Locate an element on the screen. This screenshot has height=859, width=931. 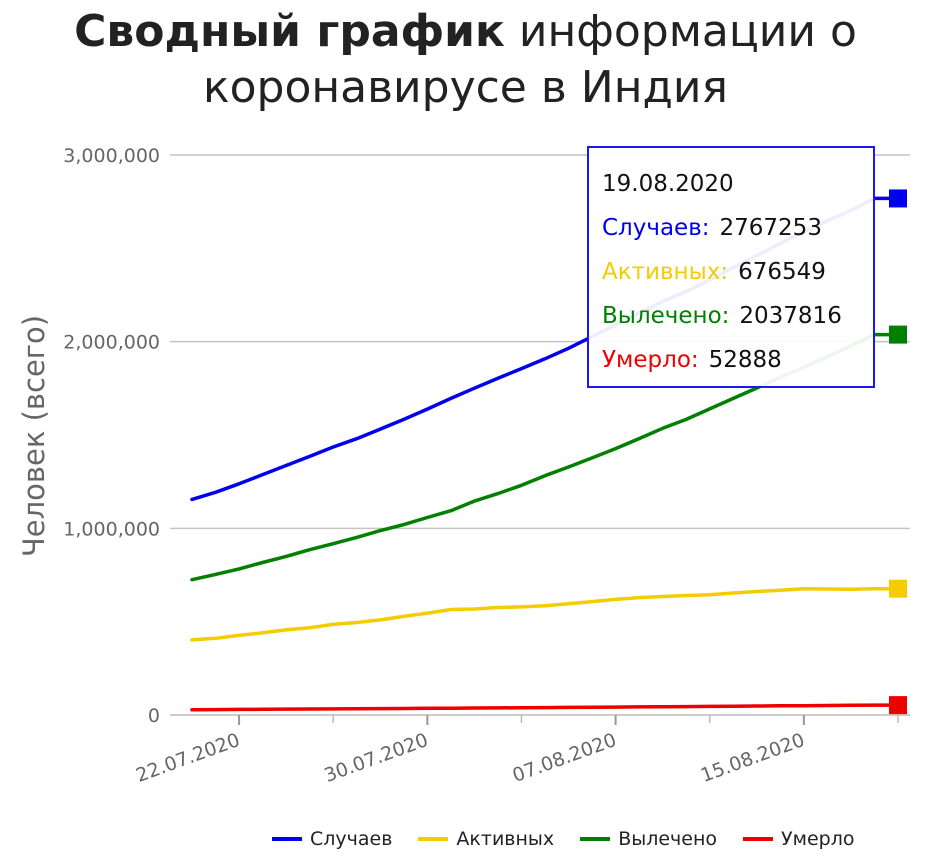
series-end-markers is located at coordinates (898, 452).